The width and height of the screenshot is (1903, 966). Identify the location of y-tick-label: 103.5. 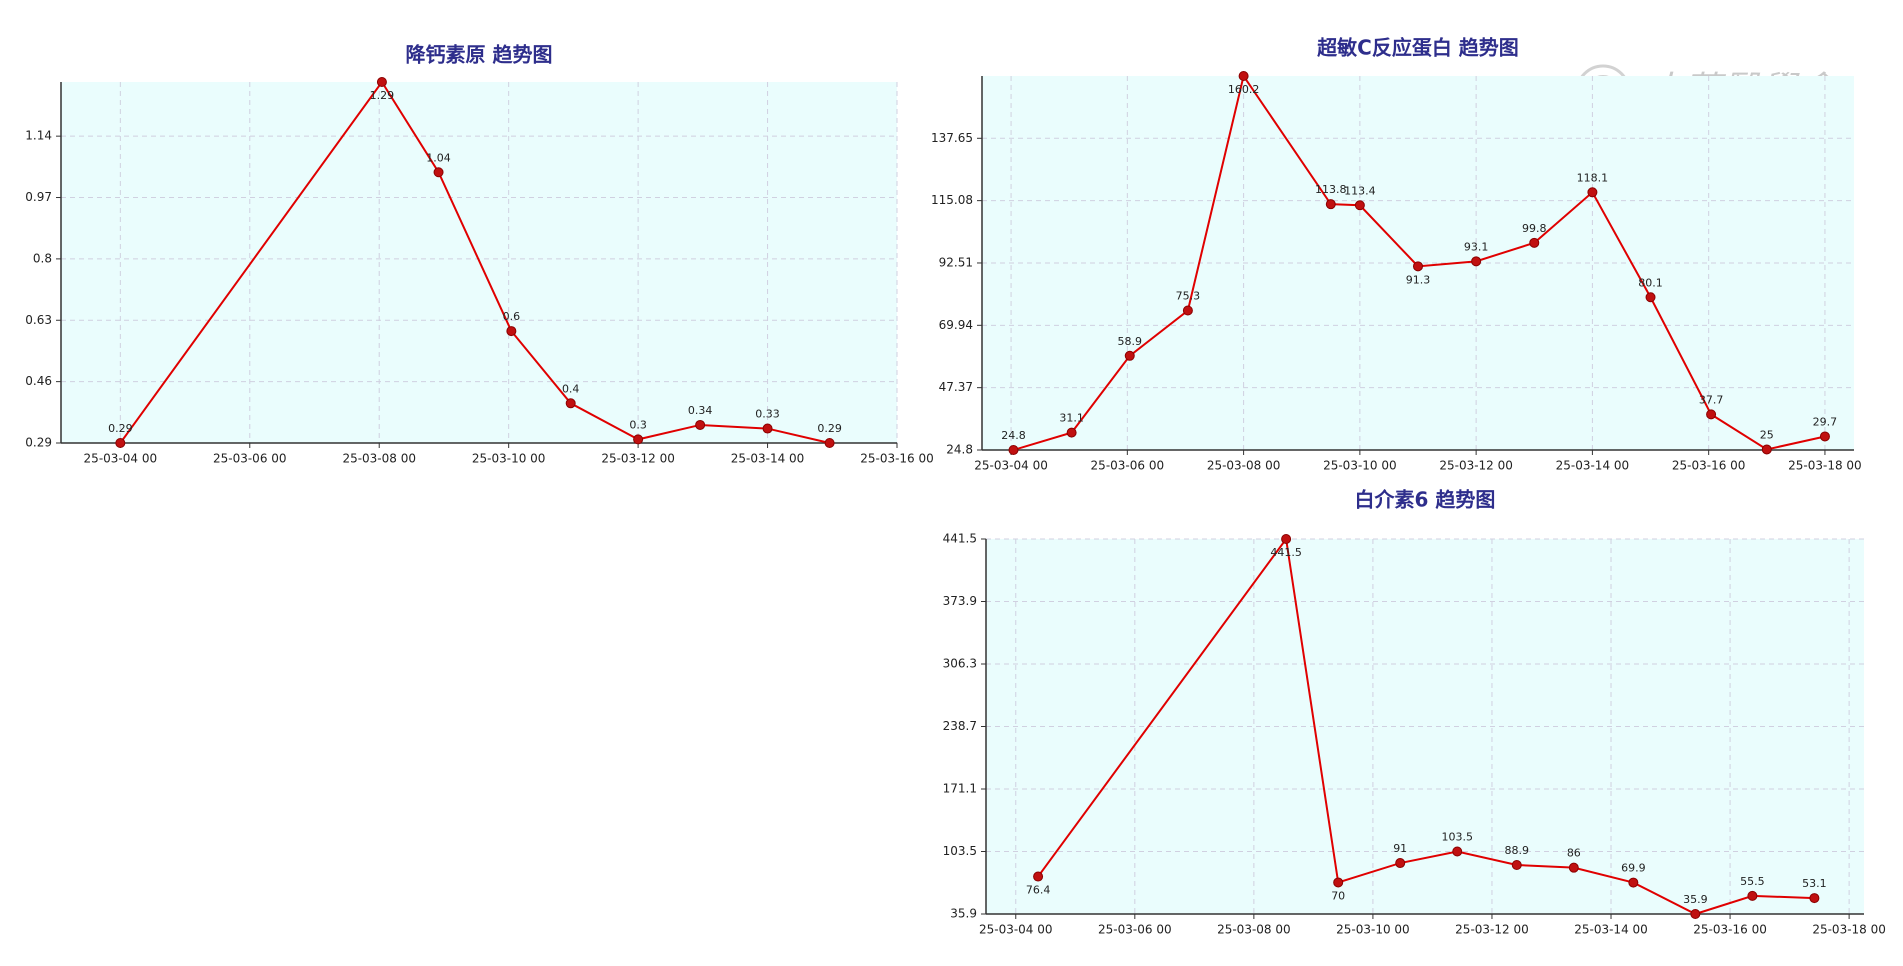
(960, 851).